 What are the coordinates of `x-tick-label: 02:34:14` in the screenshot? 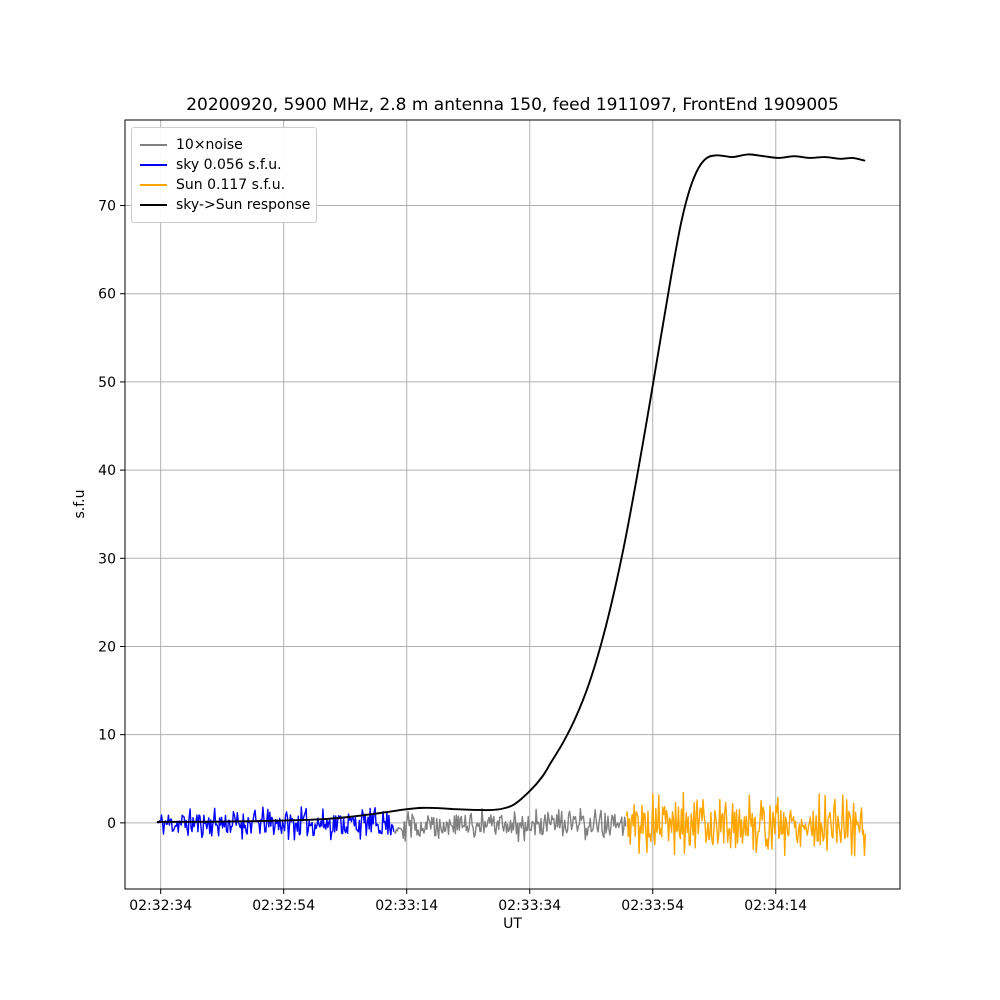 It's located at (775, 906).